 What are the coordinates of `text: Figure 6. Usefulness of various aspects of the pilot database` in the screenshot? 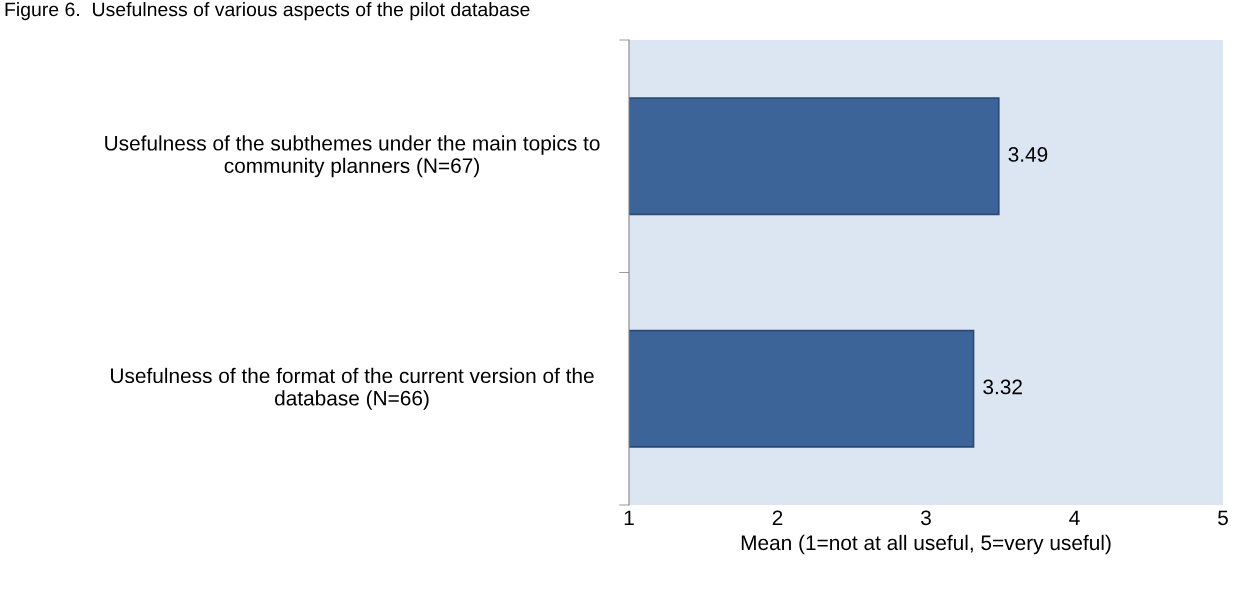 It's located at (267, 11).